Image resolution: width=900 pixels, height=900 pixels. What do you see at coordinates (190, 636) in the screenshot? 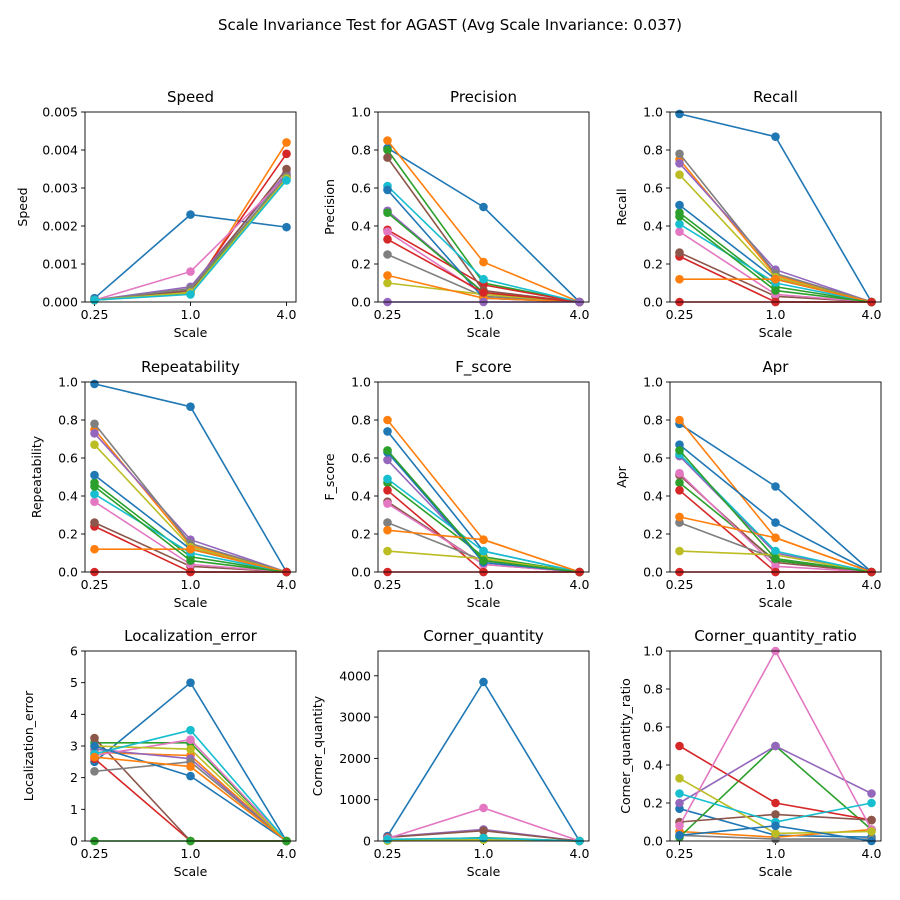
I see `subplot-title: Localization_error` at bounding box center [190, 636].